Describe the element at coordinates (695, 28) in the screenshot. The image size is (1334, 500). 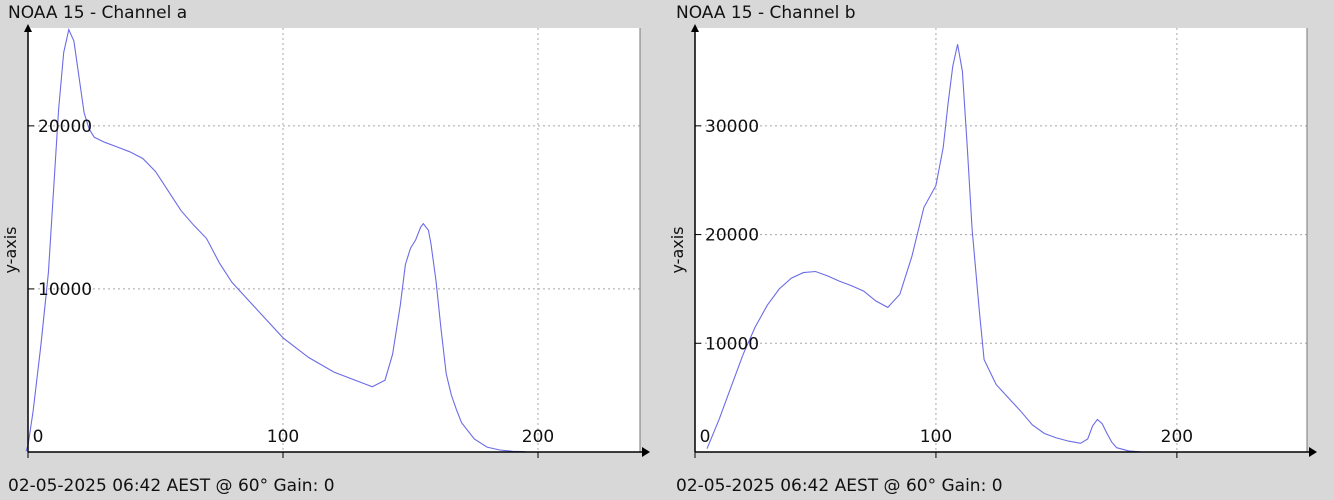
I see `chart-b-y-axis-arrow` at that location.